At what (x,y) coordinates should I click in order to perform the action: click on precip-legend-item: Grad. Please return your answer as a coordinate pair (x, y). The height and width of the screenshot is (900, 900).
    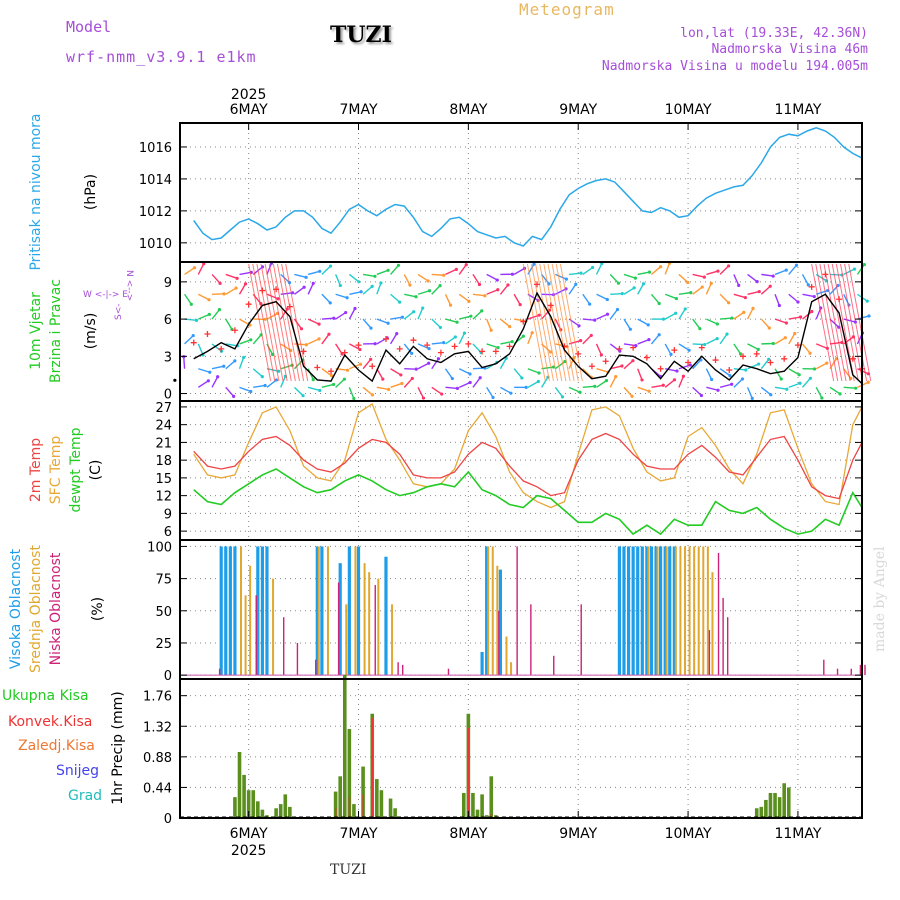
    Looking at the image, I should click on (85, 796).